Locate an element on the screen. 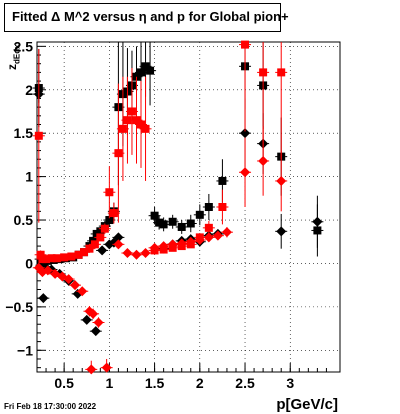  timestamp: Fri Feb 18 17:30:00 2022 is located at coordinates (50, 406).